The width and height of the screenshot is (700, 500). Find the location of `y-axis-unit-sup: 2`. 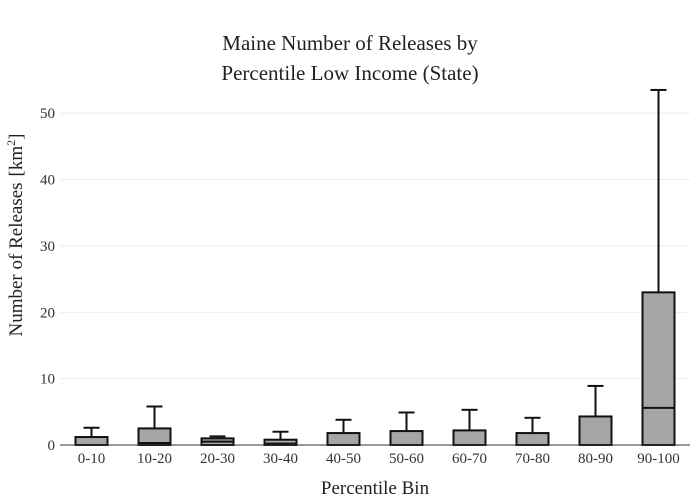

y-axis-unit-sup: 2 is located at coordinates (11, 143).